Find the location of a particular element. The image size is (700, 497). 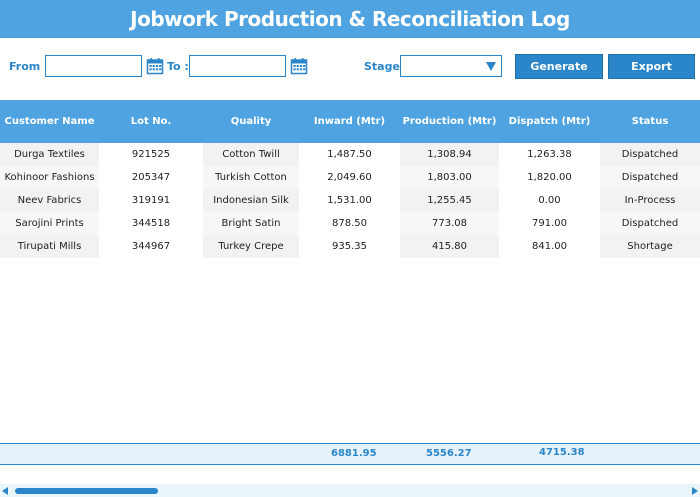

totals-row: 6881.95 5556.27 4715.38 is located at coordinates (350, 454).